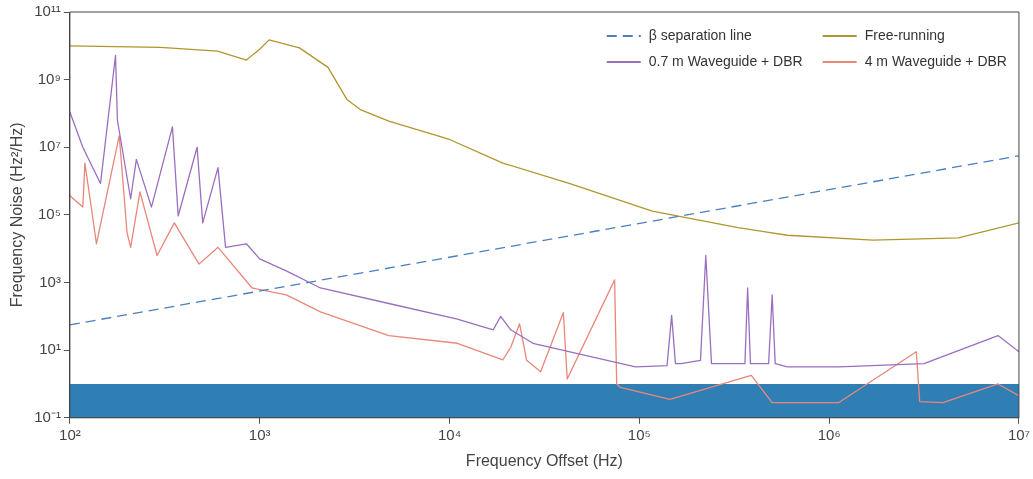  Describe the element at coordinates (50, 349) in the screenshot. I see `y-tick-label: 10¹` at that location.